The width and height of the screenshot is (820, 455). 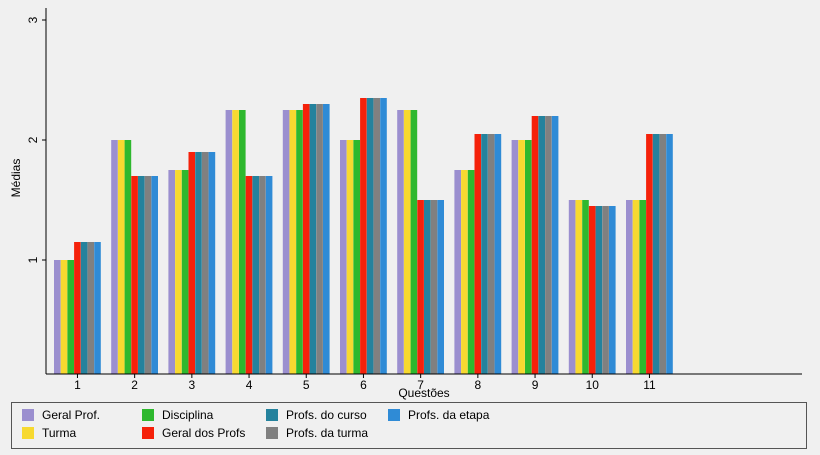 I want to click on legend-item: Profs. do curso, so click(x=316, y=415).